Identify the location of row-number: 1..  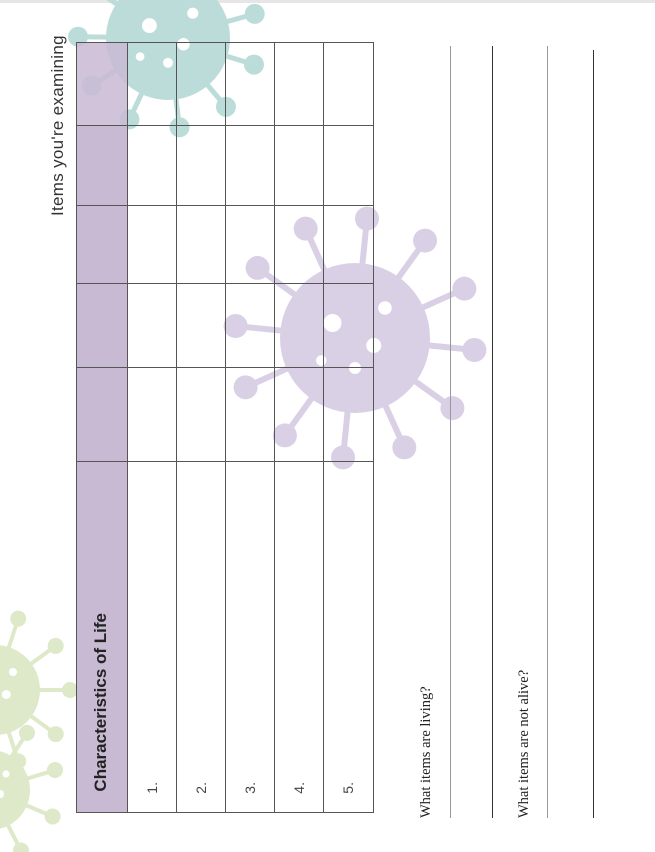
(152, 788).